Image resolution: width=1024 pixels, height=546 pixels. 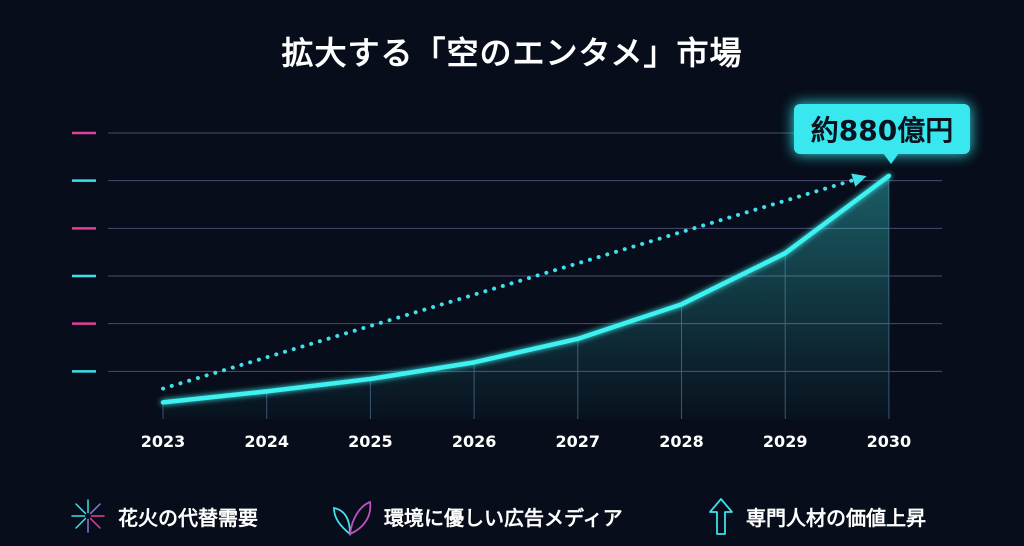 I want to click on x-tick-label: 2025, so click(x=370, y=441).